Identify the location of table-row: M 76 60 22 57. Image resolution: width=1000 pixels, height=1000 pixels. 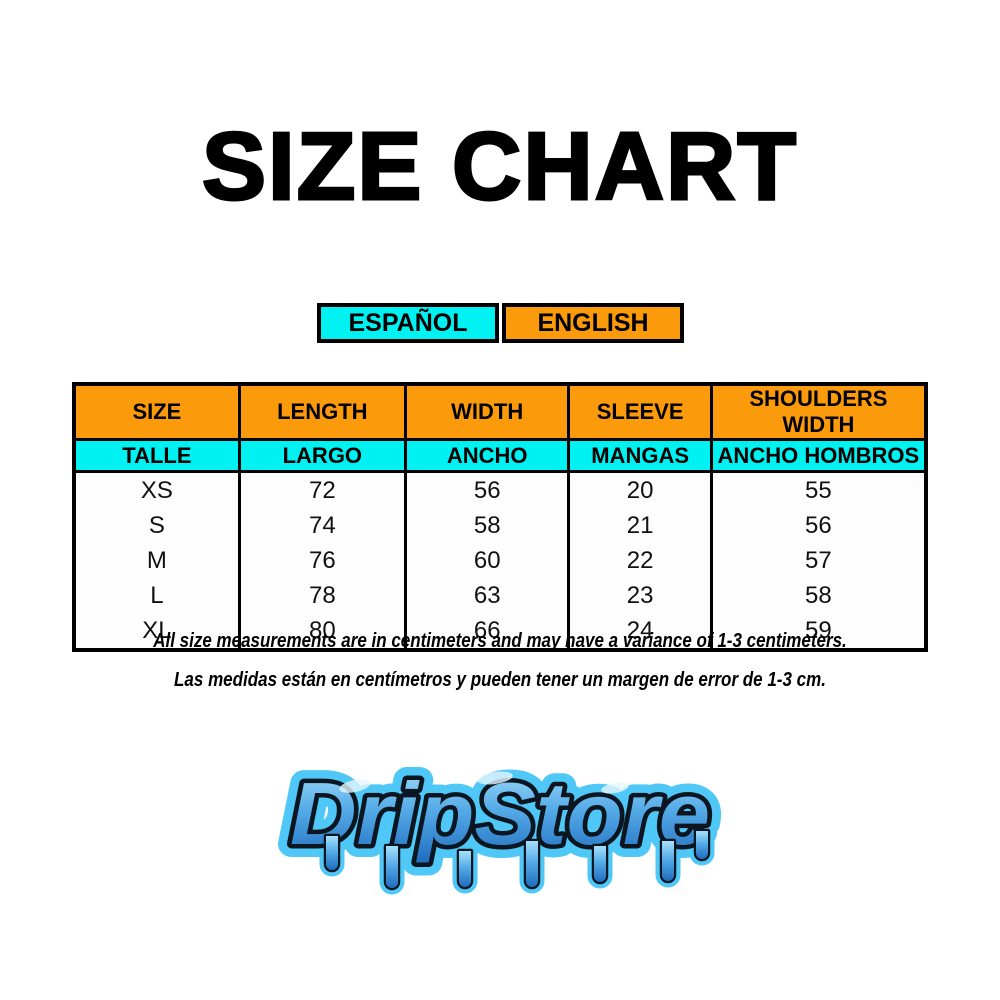
(500, 560).